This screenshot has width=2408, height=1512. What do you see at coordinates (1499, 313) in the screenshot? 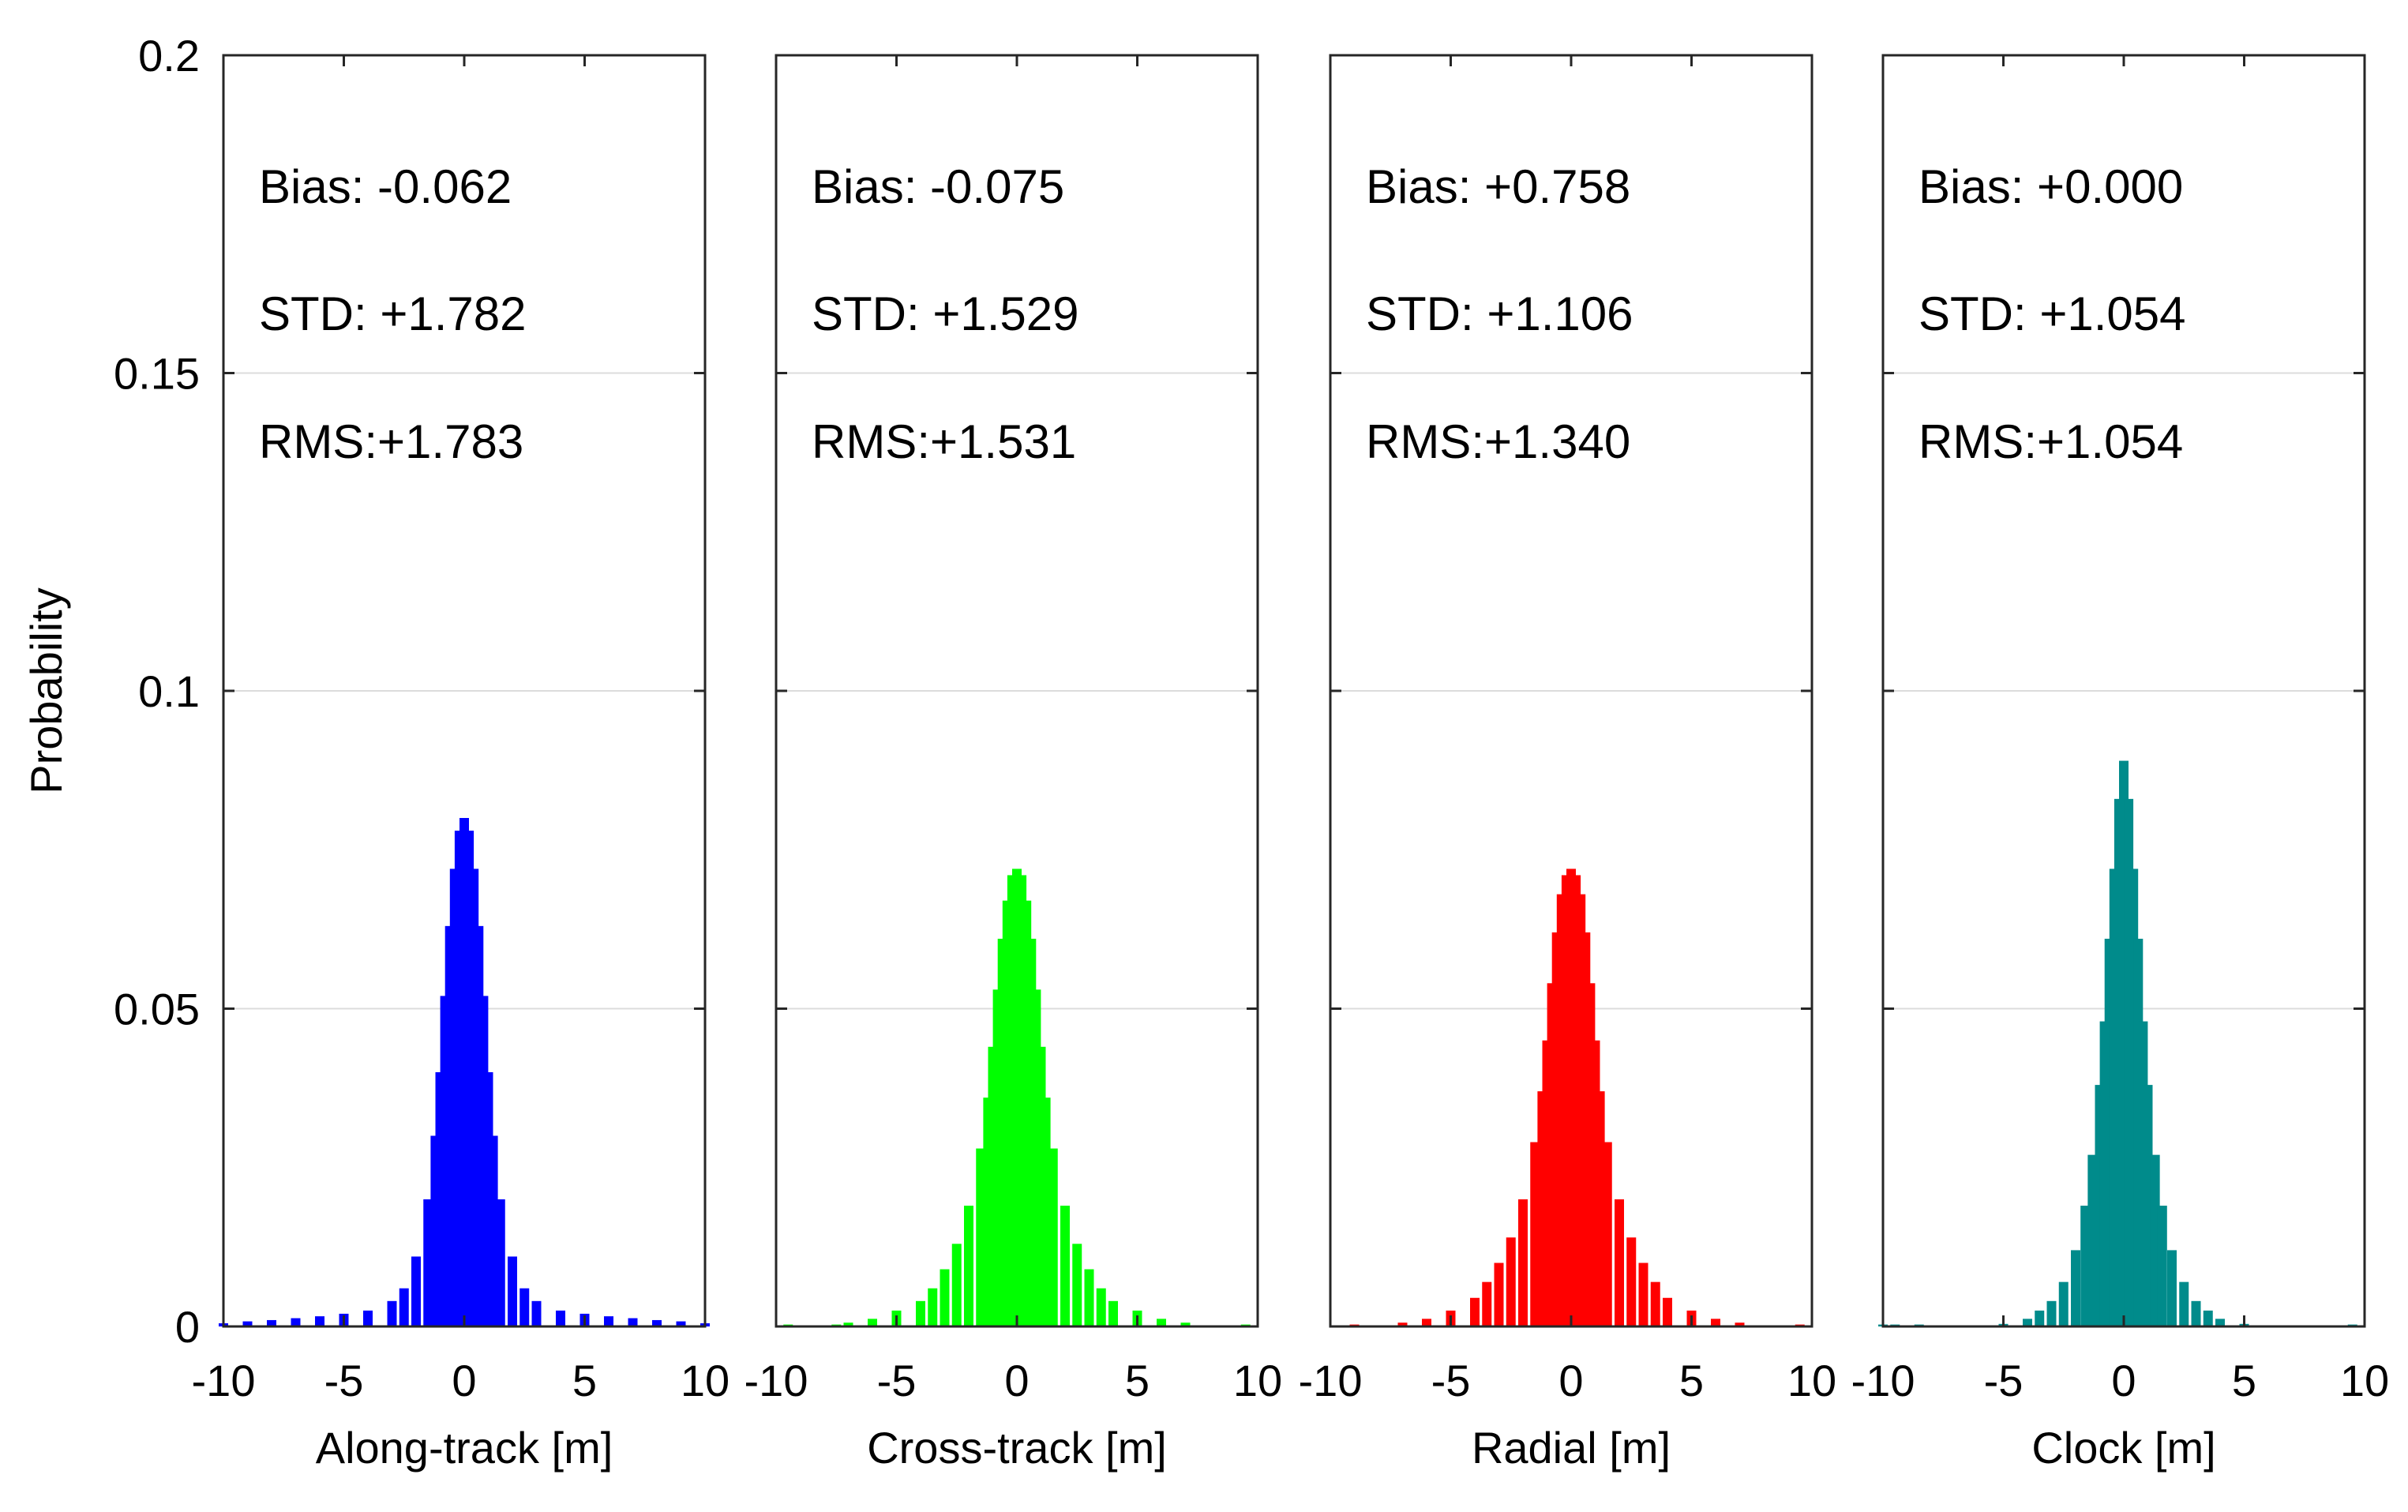
I see `std-text: STD: +1.106` at bounding box center [1499, 313].